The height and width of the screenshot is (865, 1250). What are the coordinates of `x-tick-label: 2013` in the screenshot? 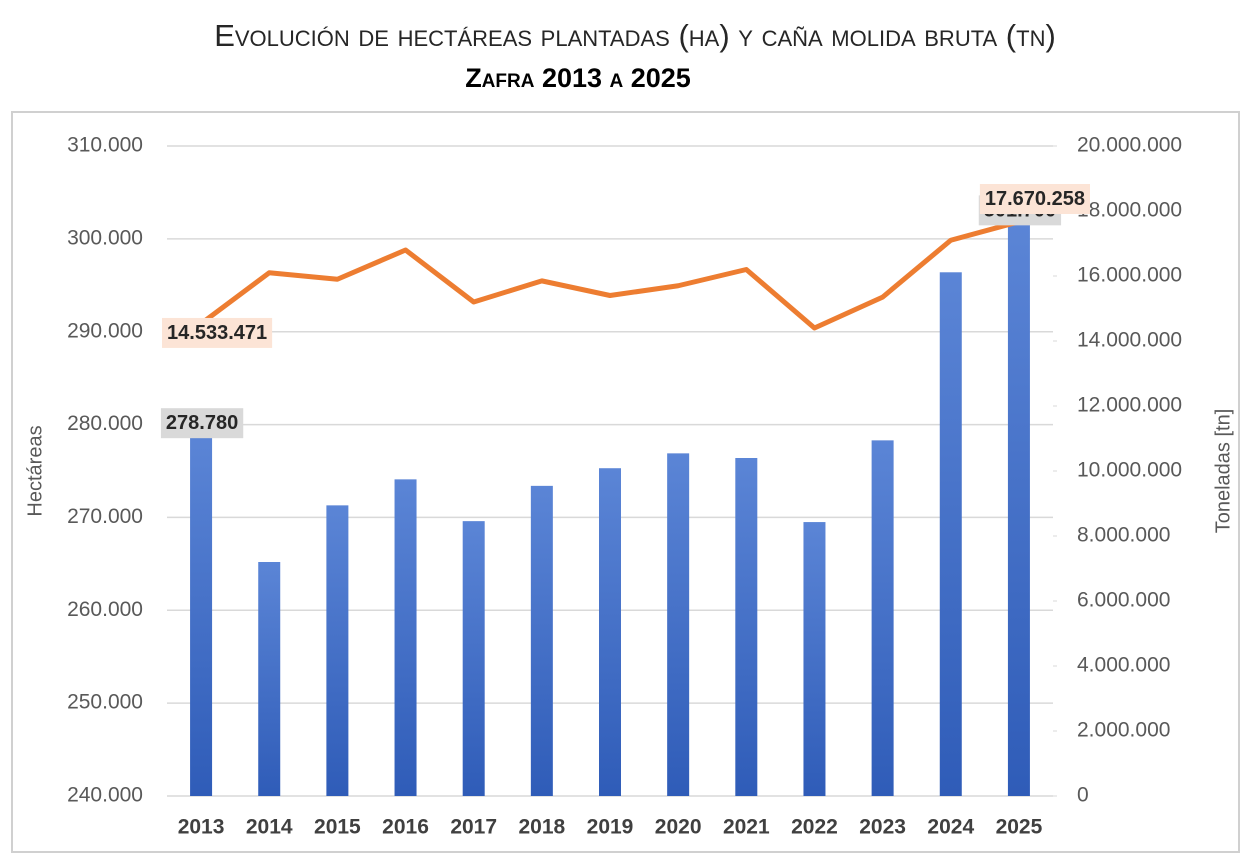 It's located at (201, 827).